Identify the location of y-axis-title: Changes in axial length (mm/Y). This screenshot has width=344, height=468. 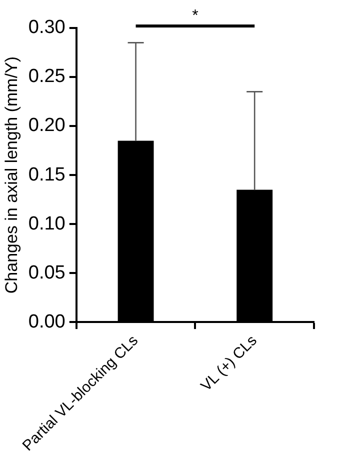
(11, 175).